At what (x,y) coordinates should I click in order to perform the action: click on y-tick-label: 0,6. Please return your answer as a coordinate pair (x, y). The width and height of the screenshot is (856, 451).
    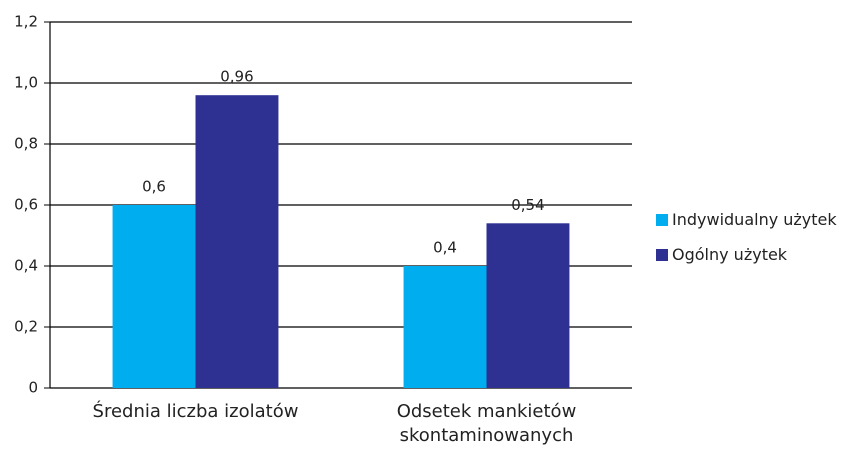
    Looking at the image, I should click on (26, 205).